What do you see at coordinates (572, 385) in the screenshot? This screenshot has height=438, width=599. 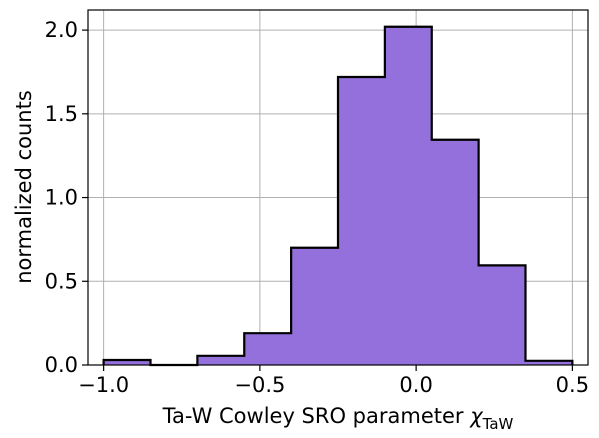 I see `x-tick-label: 0.5` at bounding box center [572, 385].